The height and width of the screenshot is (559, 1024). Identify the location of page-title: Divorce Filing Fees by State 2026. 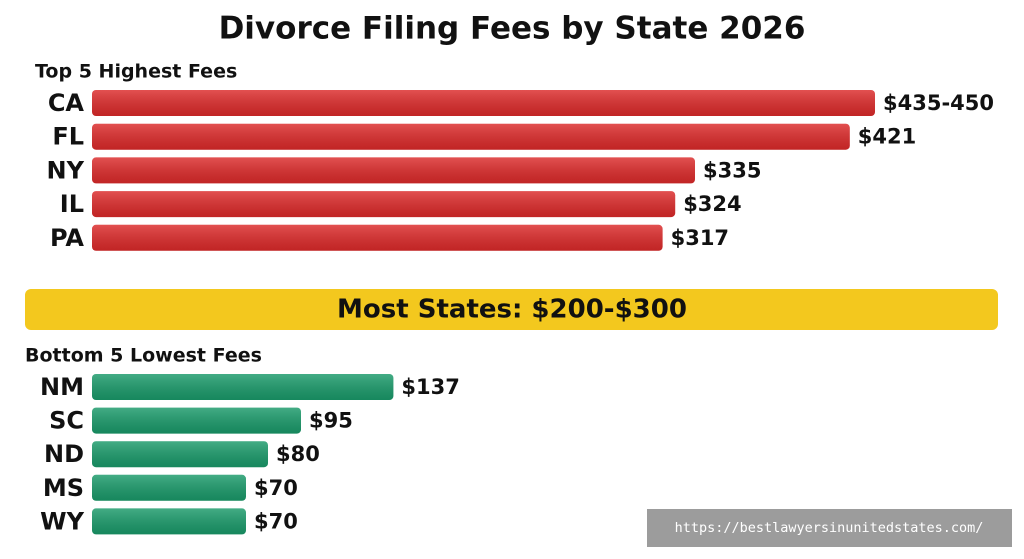
(512, 29).